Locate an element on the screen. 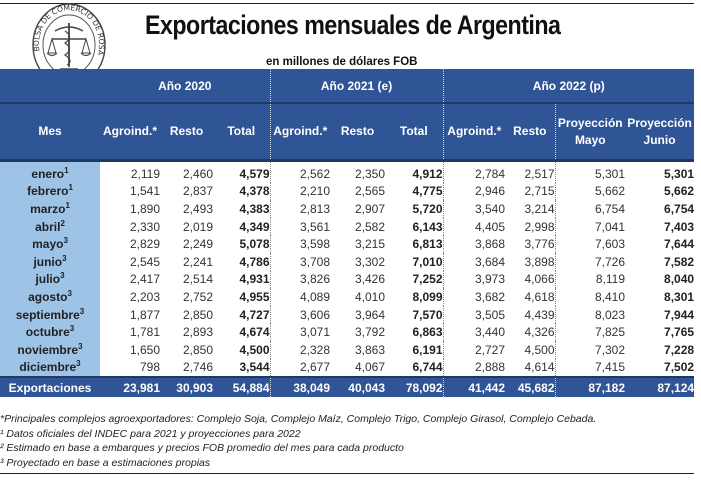 The height and width of the screenshot is (481, 701). cell-proyeccion-mayo: 8,410 is located at coordinates (610, 296).